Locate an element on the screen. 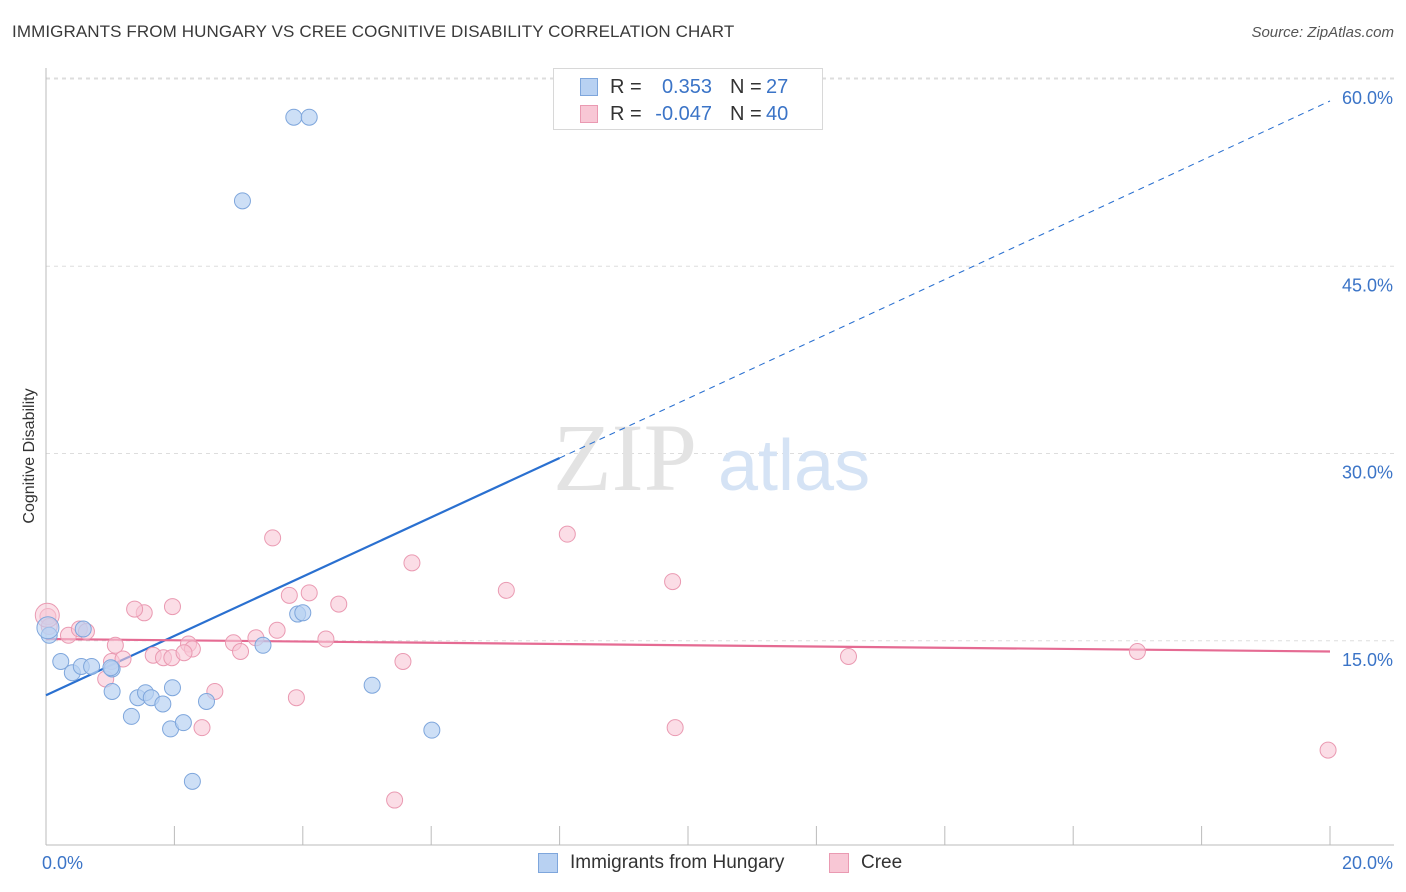  x-tick-label: 0.0% is located at coordinates (62, 863).